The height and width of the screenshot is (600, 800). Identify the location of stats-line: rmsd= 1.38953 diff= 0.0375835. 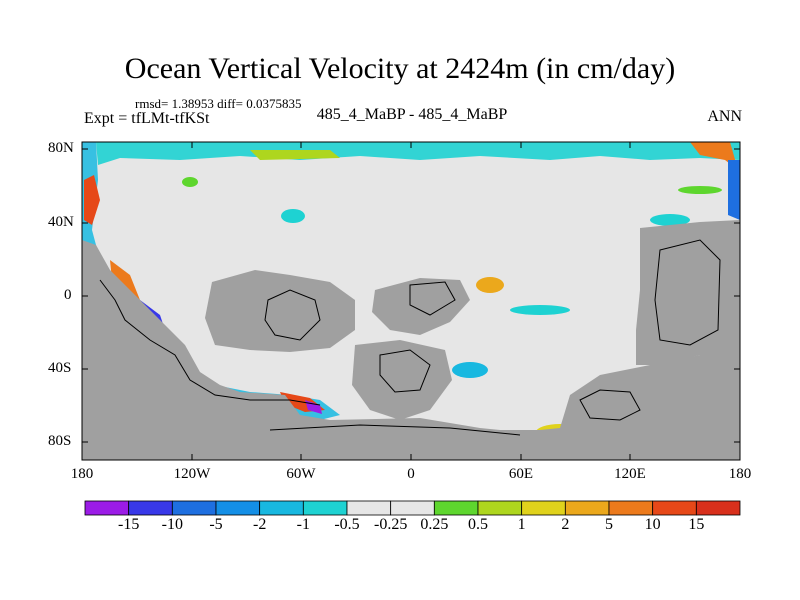
(218, 103).